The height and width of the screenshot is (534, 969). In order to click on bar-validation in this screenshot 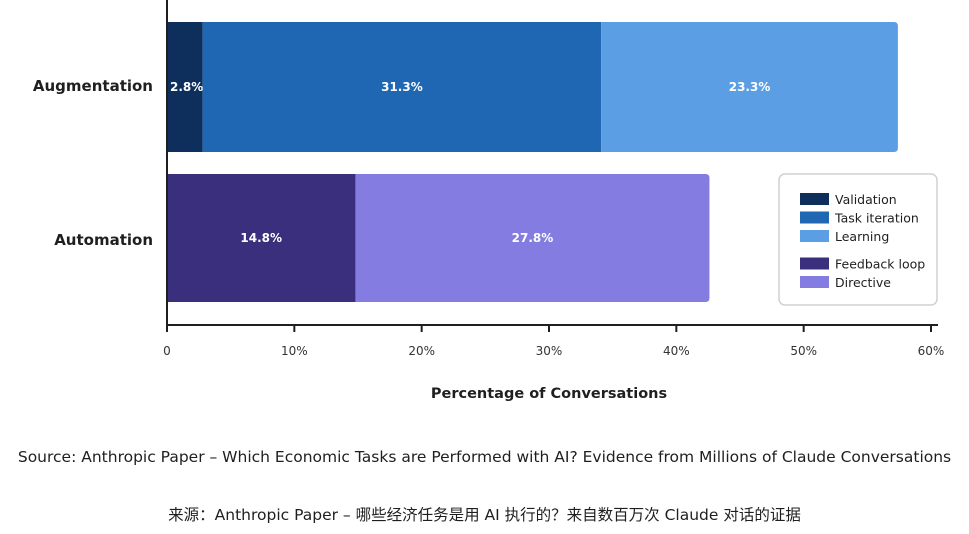, I will do `click(185, 87)`.